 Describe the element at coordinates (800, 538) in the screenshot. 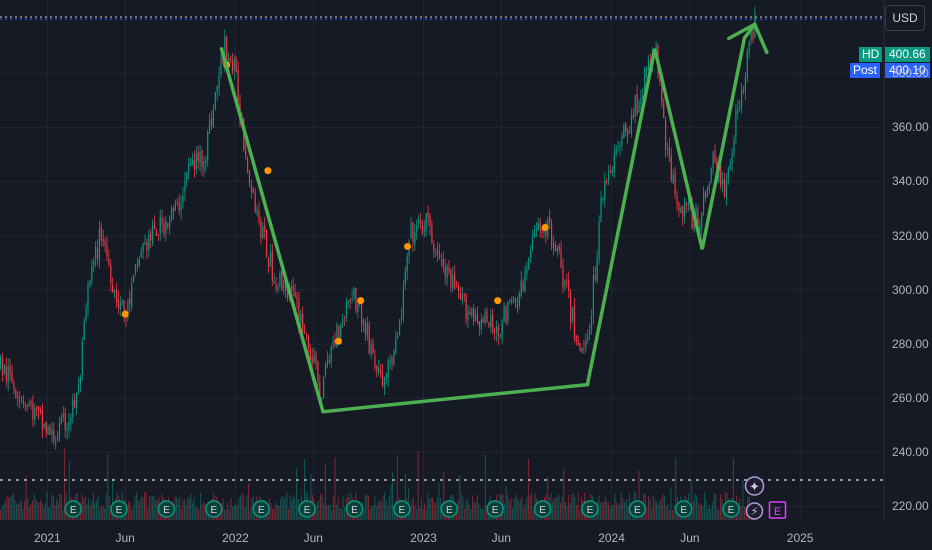

I see `x-axis-tick-label: 2025` at that location.